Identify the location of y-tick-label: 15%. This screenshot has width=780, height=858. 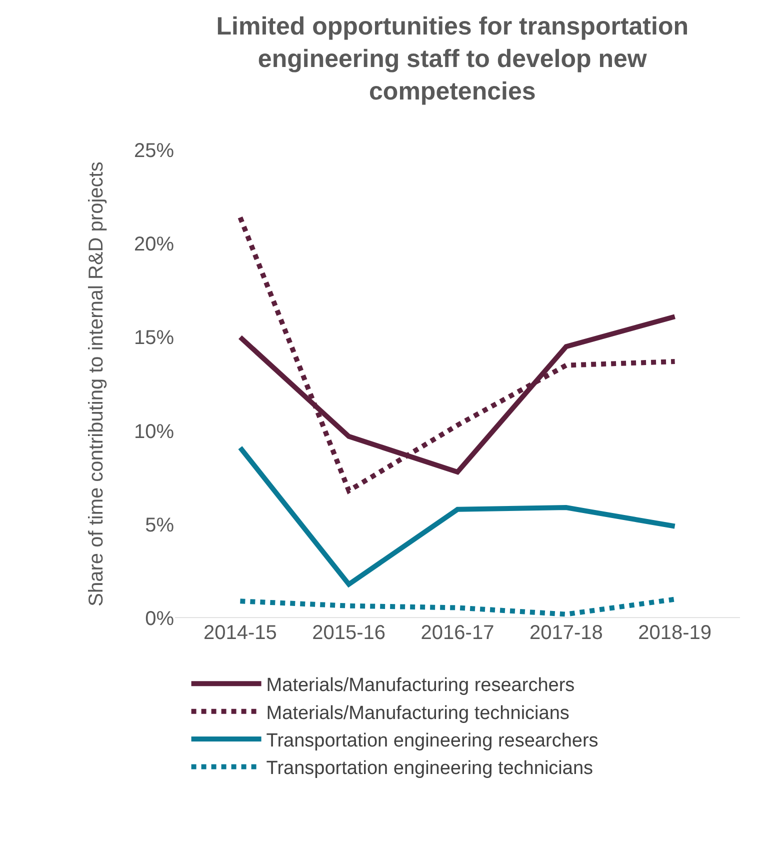
(154, 338).